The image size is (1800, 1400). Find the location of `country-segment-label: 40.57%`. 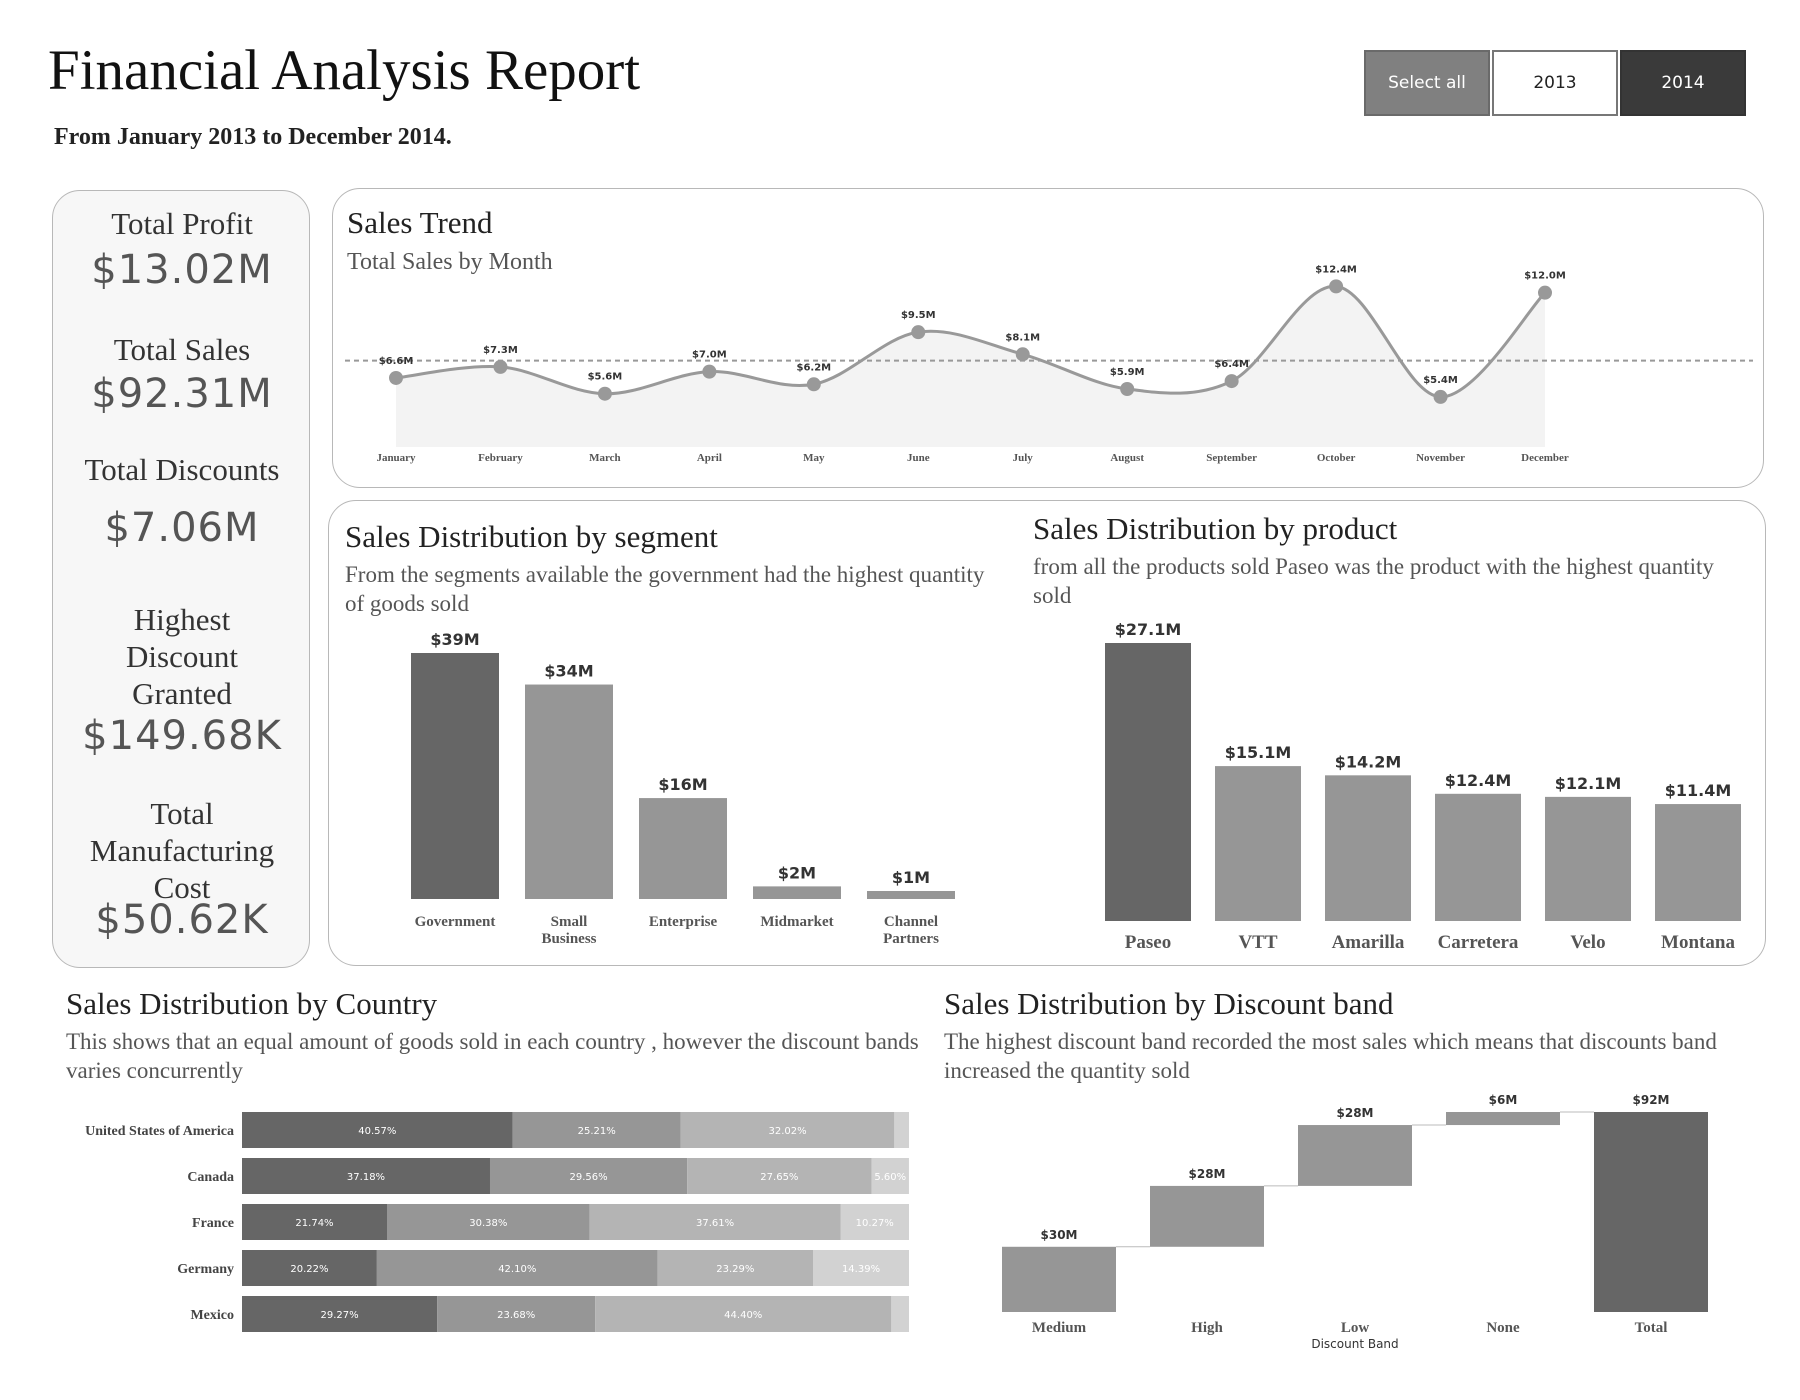

country-segment-label: 40.57% is located at coordinates (377, 1131).